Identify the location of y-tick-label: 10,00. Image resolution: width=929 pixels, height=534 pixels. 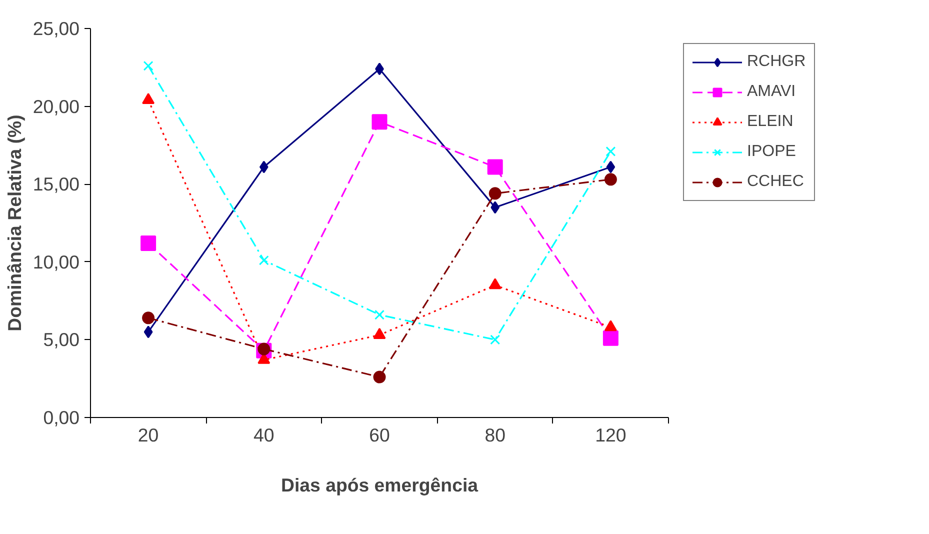
(56, 261).